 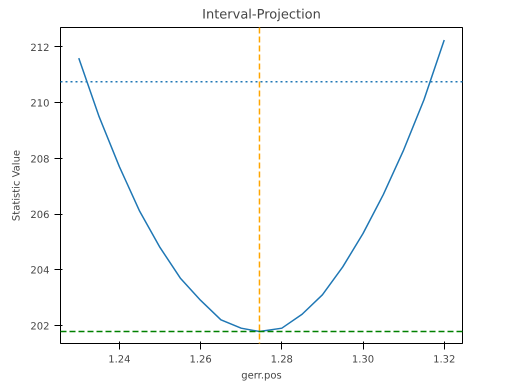 I want to click on y-tick-label: 212, so click(x=40, y=48).